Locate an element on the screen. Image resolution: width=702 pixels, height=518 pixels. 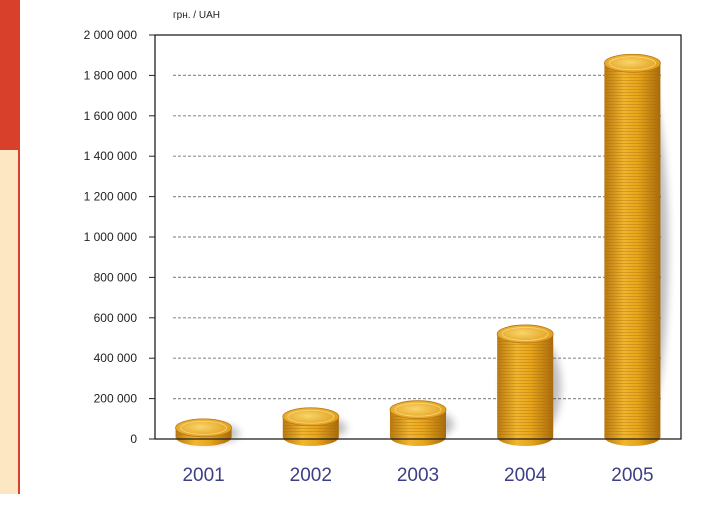
bar-2001 is located at coordinates (207, 432).